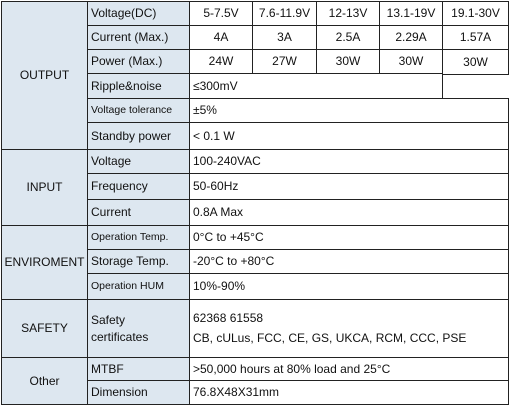 The image size is (511, 409). Describe the element at coordinates (349, 186) in the screenshot. I see `value-frequency: 50-60Hz` at that location.